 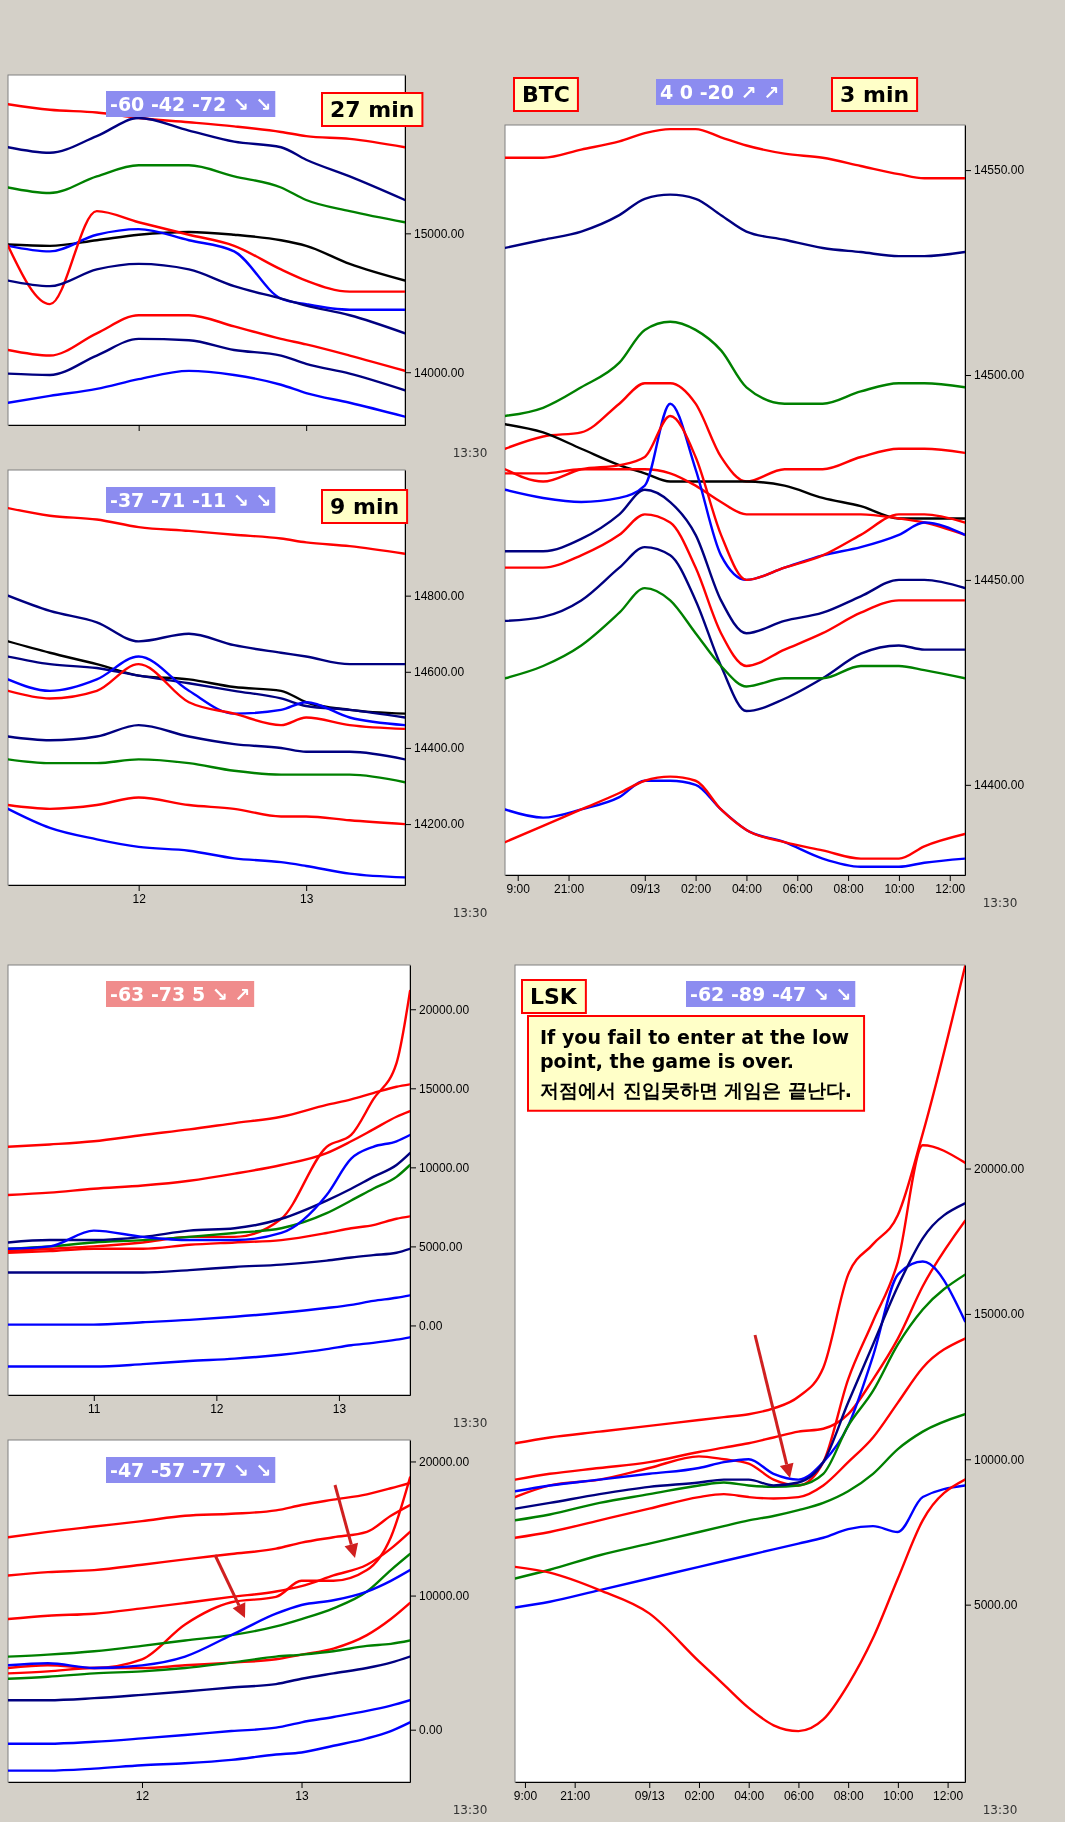 What do you see at coordinates (439, 672) in the screenshot?
I see `y-tick-label: 14600.00` at bounding box center [439, 672].